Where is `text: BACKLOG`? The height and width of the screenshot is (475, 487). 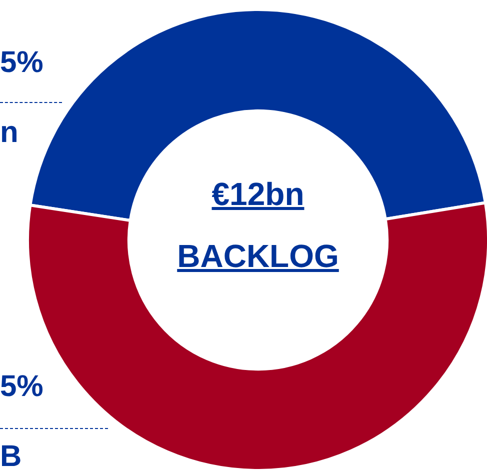
text: BACKLOG is located at coordinates (258, 256).